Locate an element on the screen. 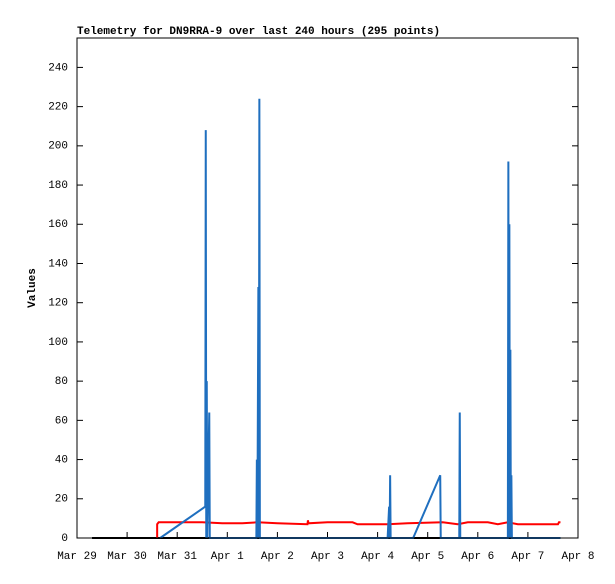  y-tick-label: 40 is located at coordinates (61, 460).